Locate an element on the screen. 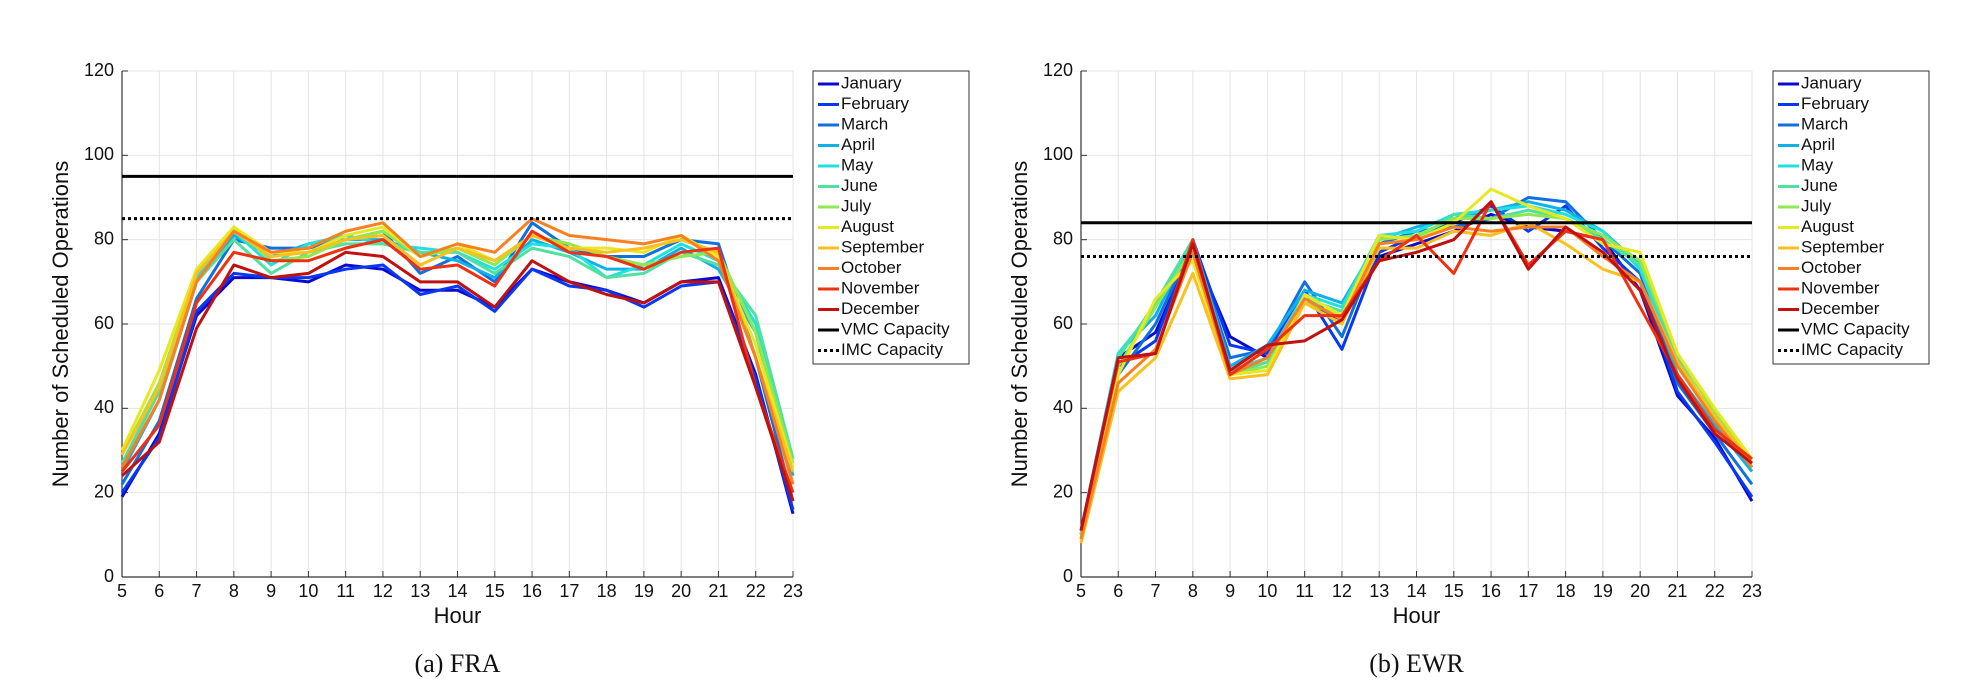 The width and height of the screenshot is (1976, 700). caption: (b) EWR is located at coordinates (1416, 663).